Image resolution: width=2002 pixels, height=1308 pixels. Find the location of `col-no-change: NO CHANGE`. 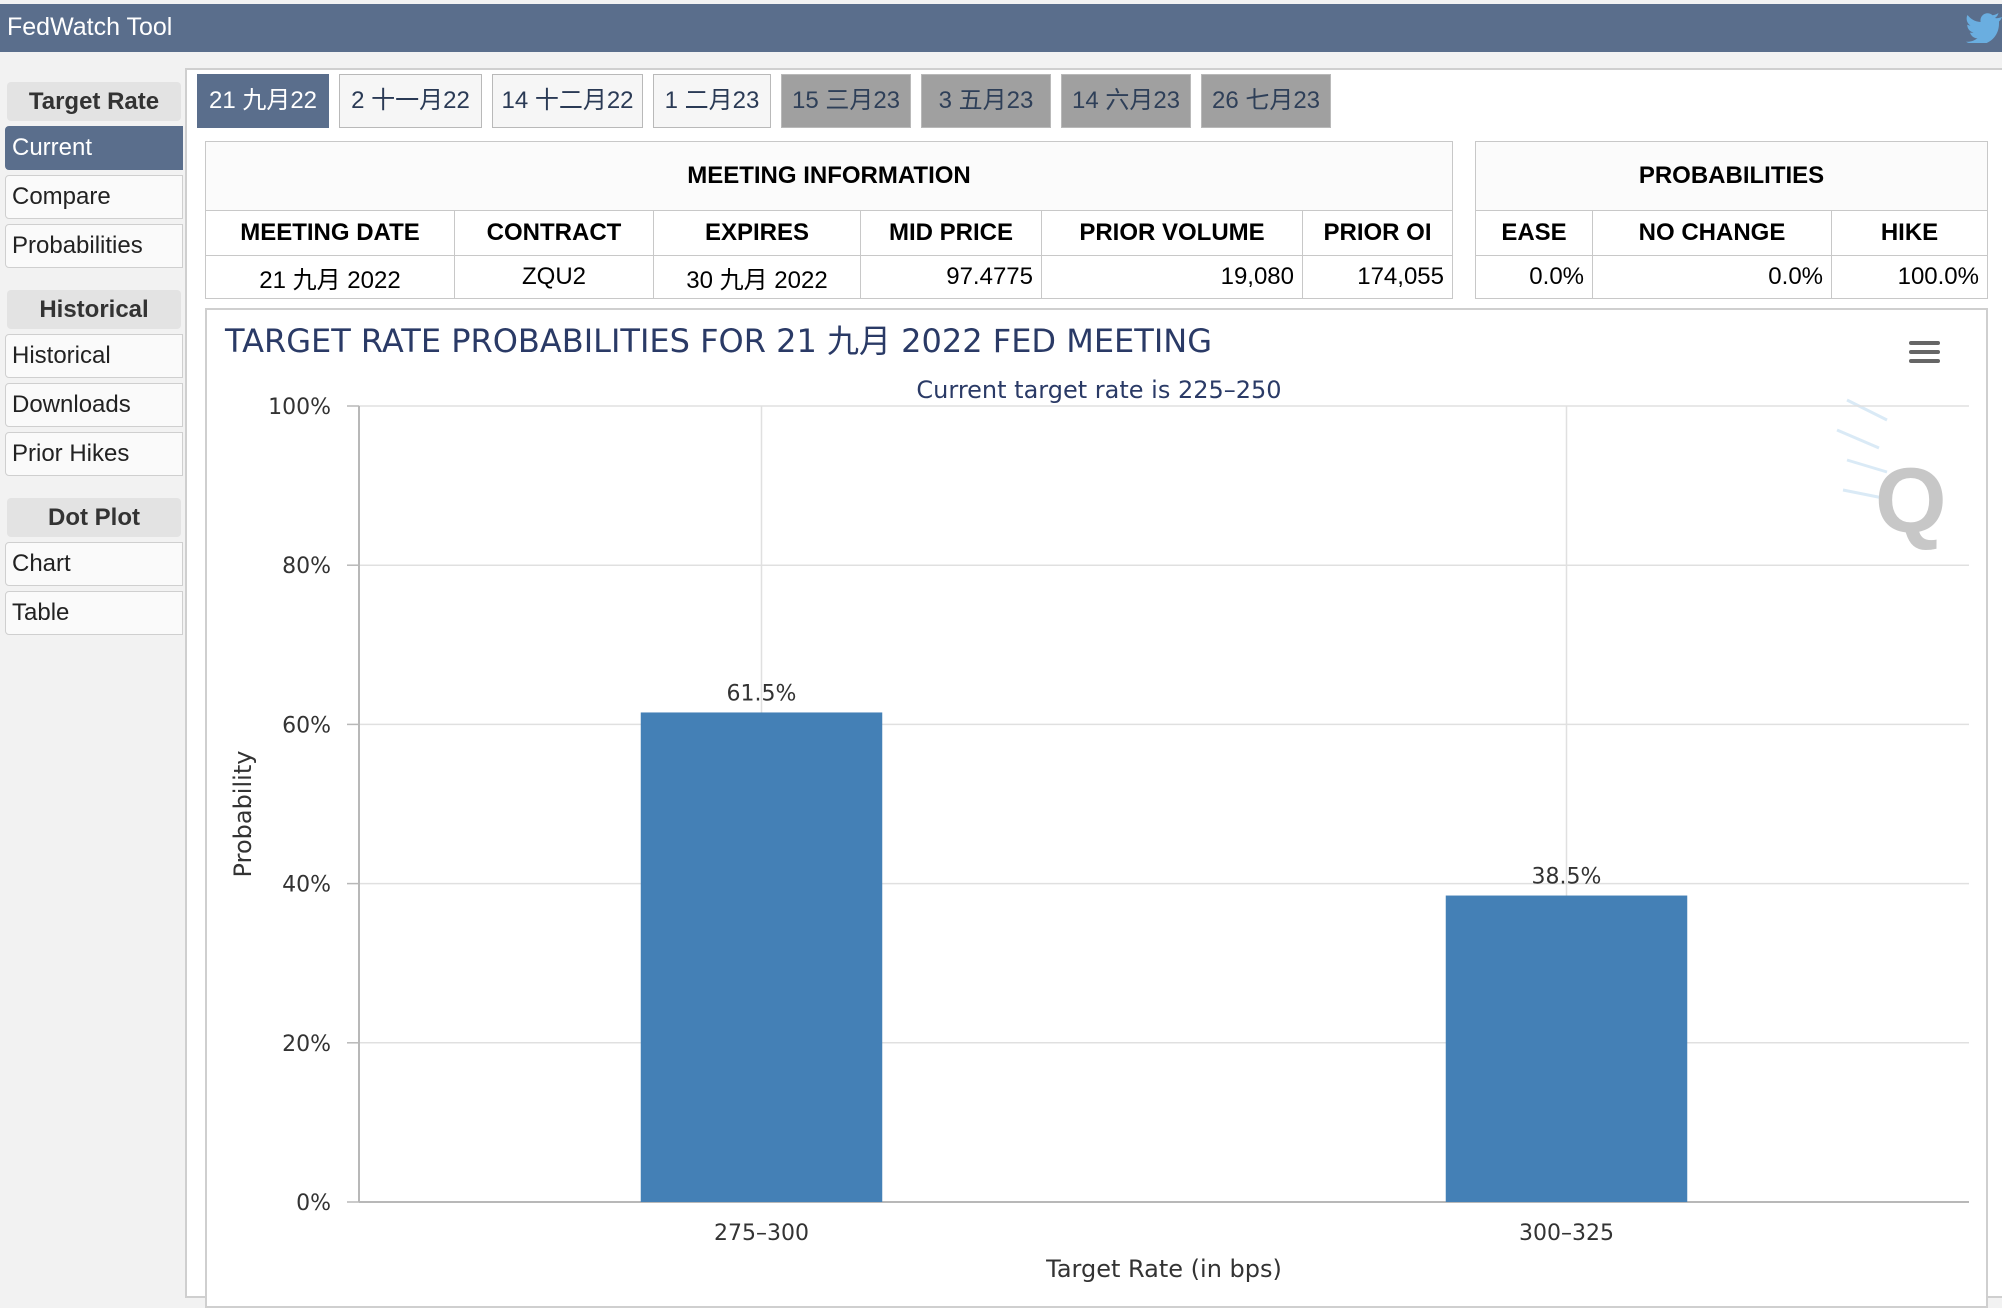

col-no-change: NO CHANGE is located at coordinates (1712, 233).